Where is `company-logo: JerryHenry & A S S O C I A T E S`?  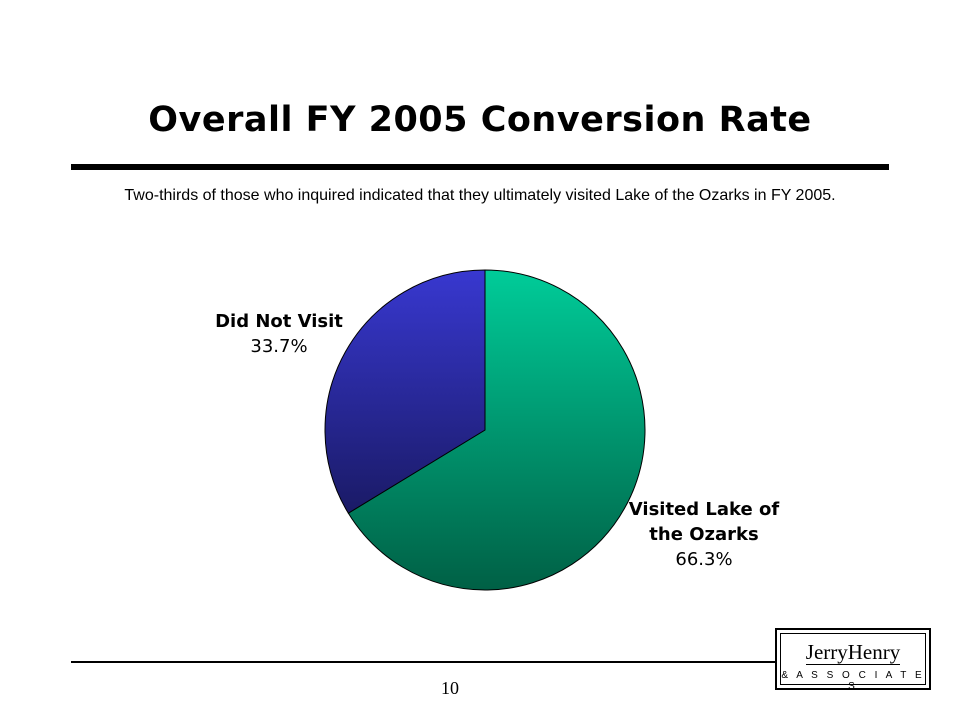
company-logo: JerryHenry & A S S O C I A T E S is located at coordinates (853, 660).